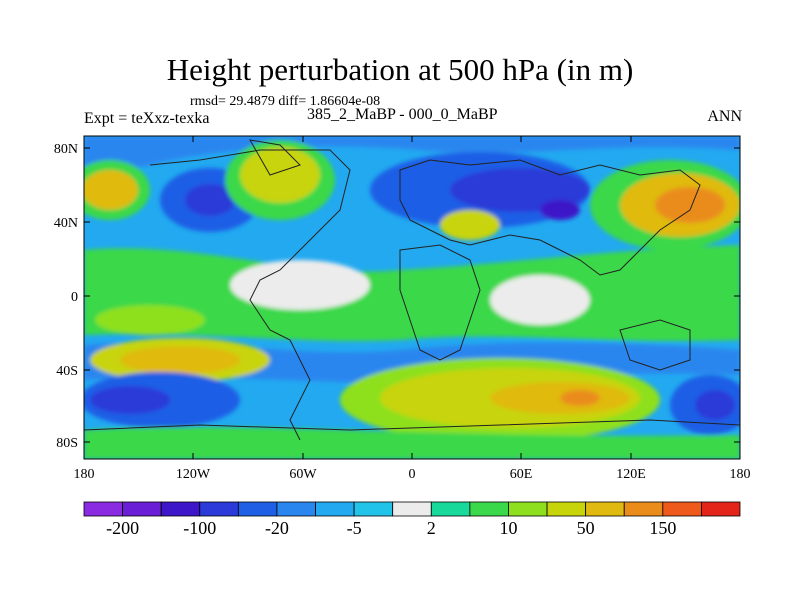 This screenshot has height=600, width=800. What do you see at coordinates (303, 474) in the screenshot?
I see `lon-tick-label: 60W` at bounding box center [303, 474].